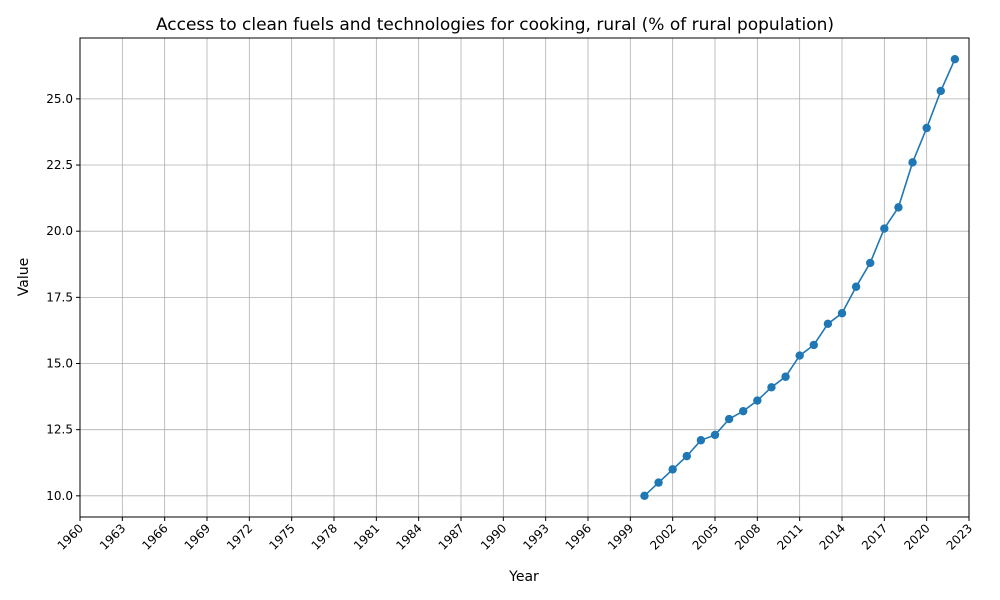 The width and height of the screenshot is (1000, 600). Describe the element at coordinates (197, 536) in the screenshot. I see `x-tick-label: 1969` at that location.